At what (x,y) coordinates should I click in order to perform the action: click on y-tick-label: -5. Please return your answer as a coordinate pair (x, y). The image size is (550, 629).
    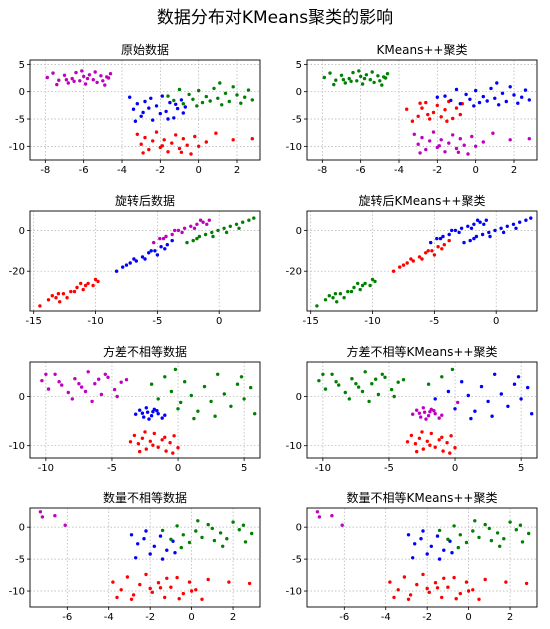
    Looking at the image, I should click on (20, 560).